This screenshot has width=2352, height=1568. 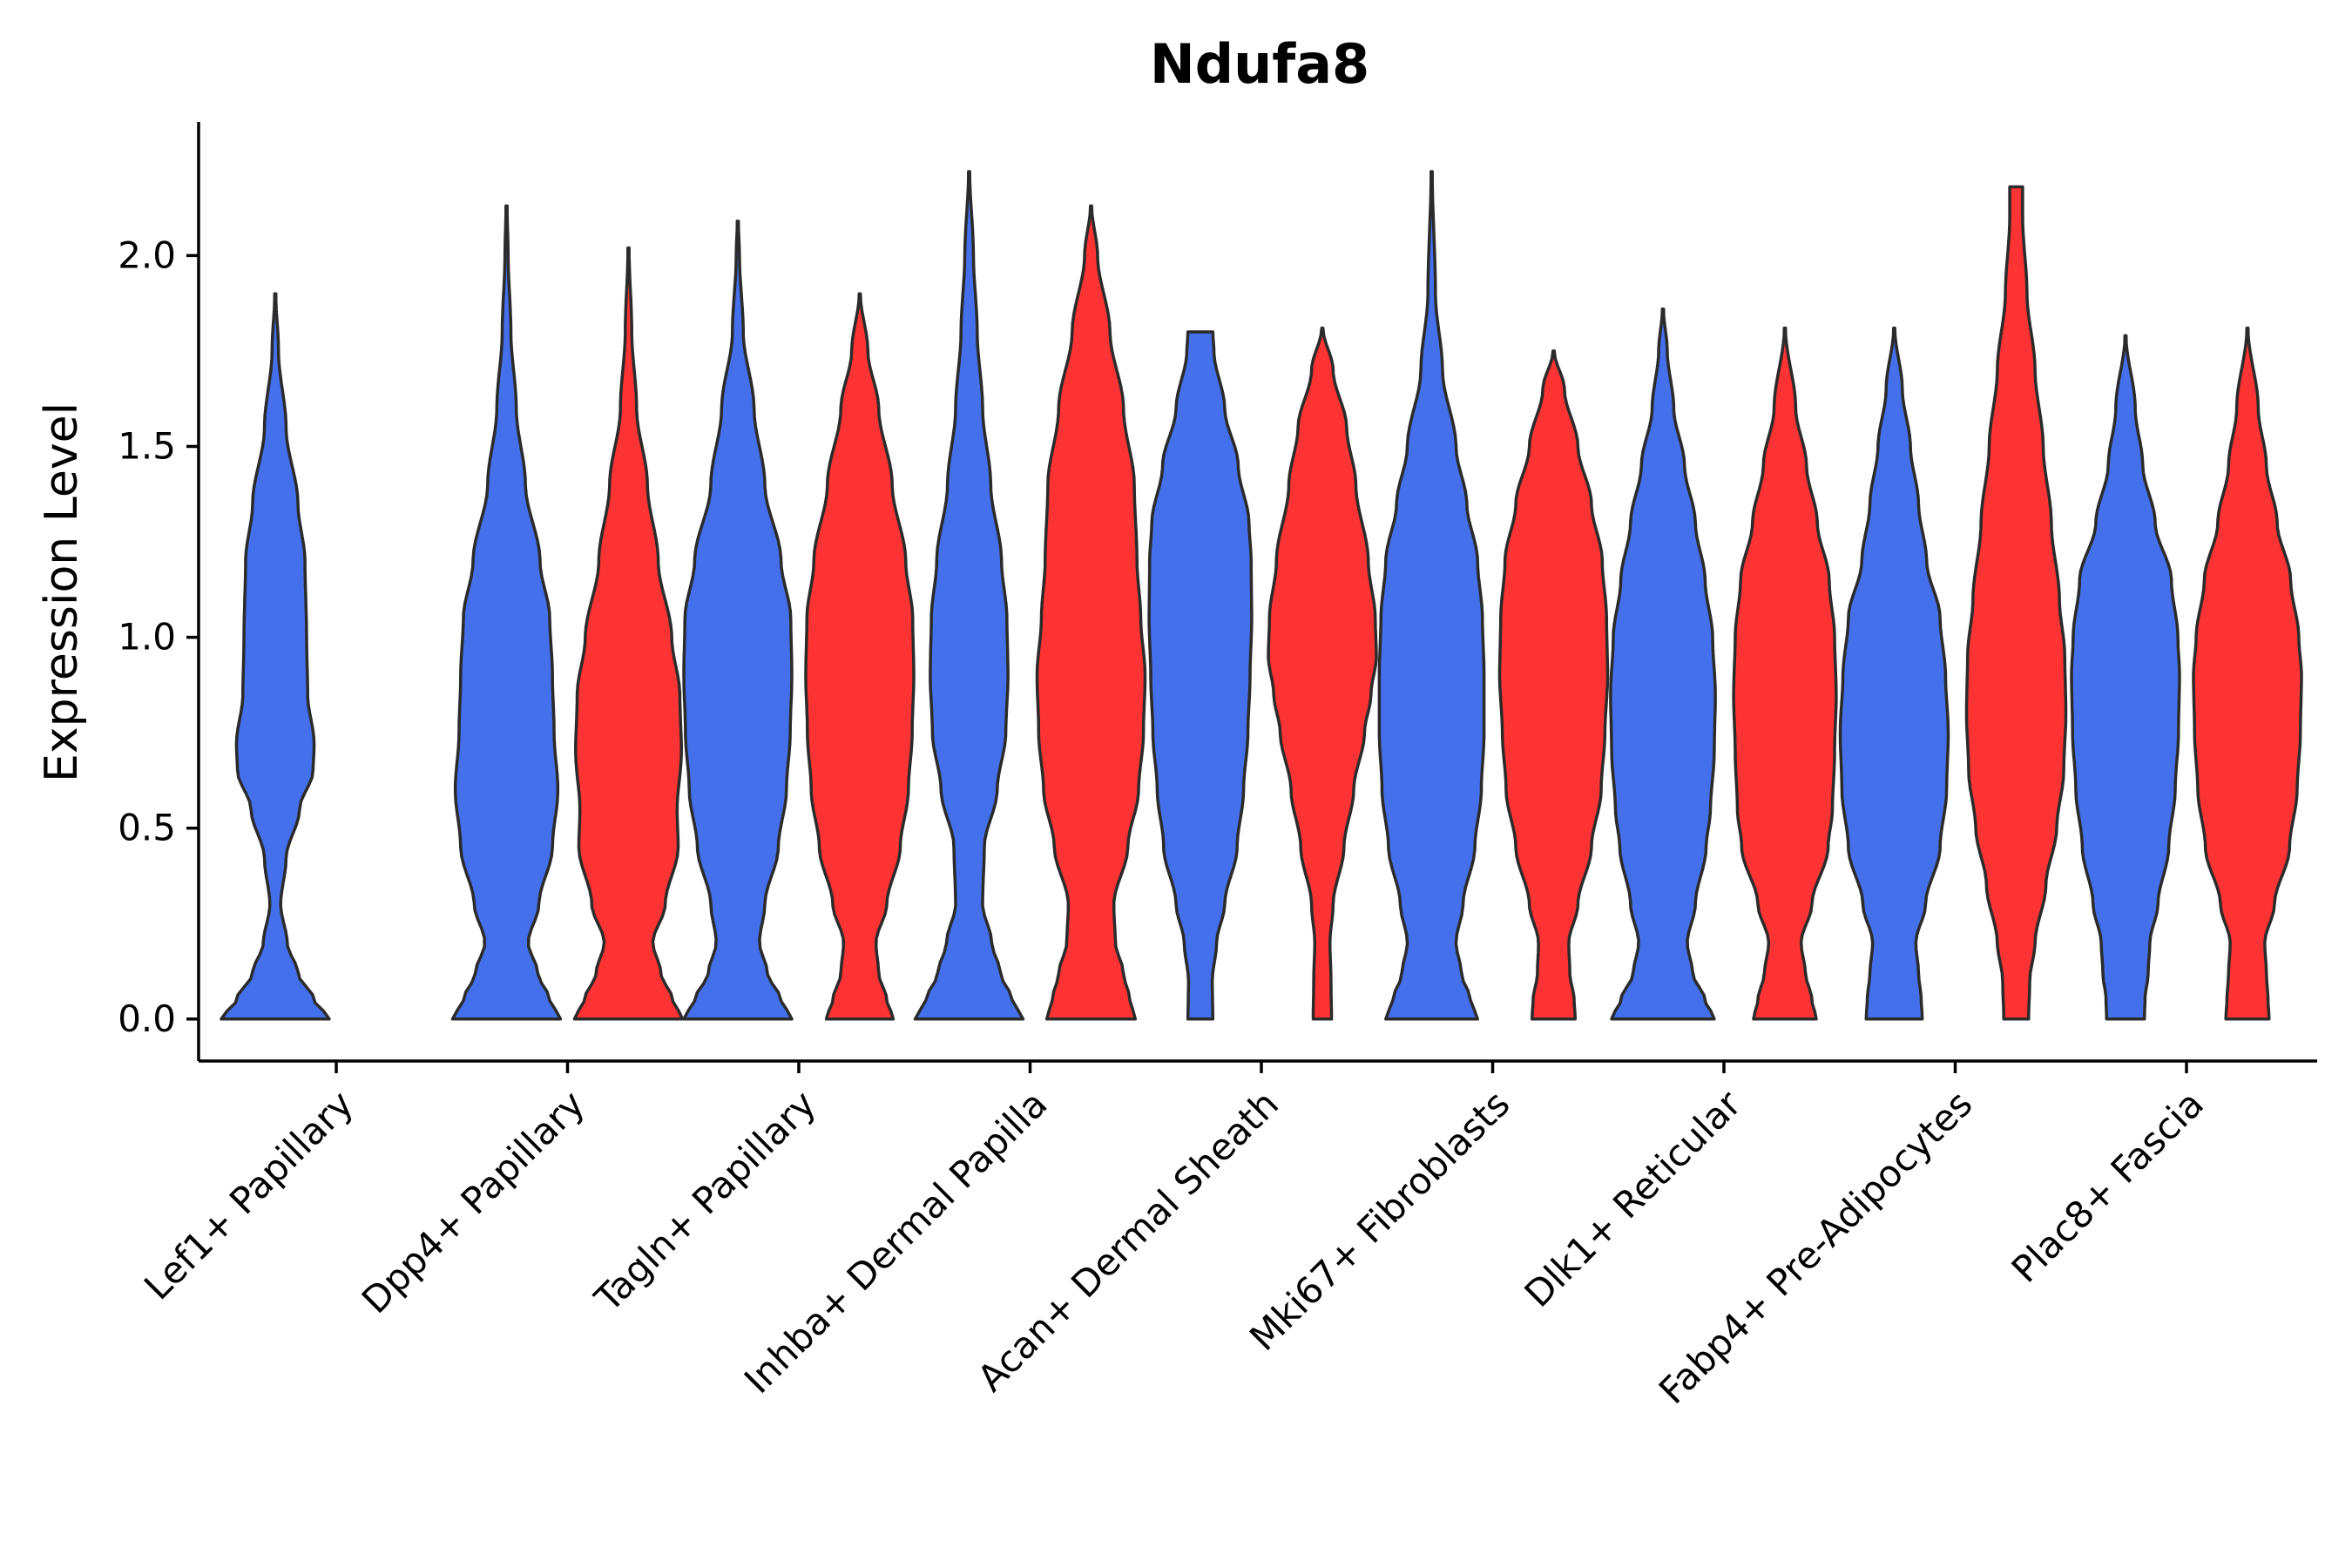 I want to click on x-tick-label: Dlk1+ Reticular, so click(x=1634, y=1198).